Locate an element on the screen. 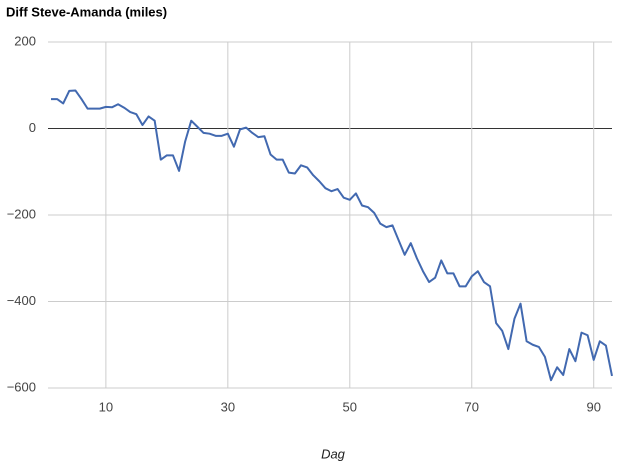 The height and width of the screenshot is (466, 624). y-tick-label: −400 is located at coordinates (21, 300).